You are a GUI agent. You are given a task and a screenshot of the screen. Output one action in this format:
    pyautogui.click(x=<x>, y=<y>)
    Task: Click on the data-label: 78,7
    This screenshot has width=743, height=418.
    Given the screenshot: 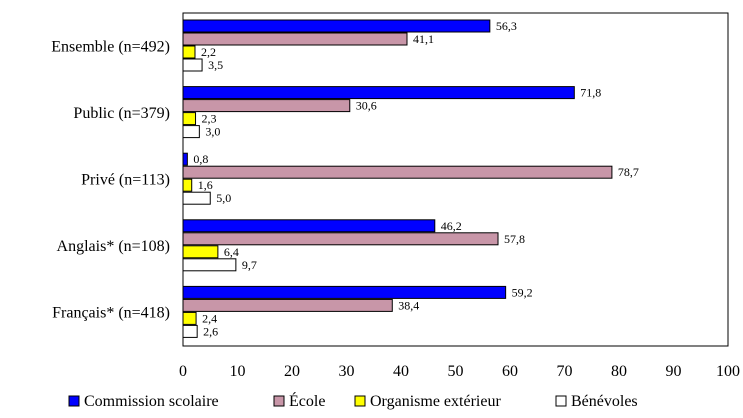 What is the action you would take?
    pyautogui.click(x=628, y=172)
    